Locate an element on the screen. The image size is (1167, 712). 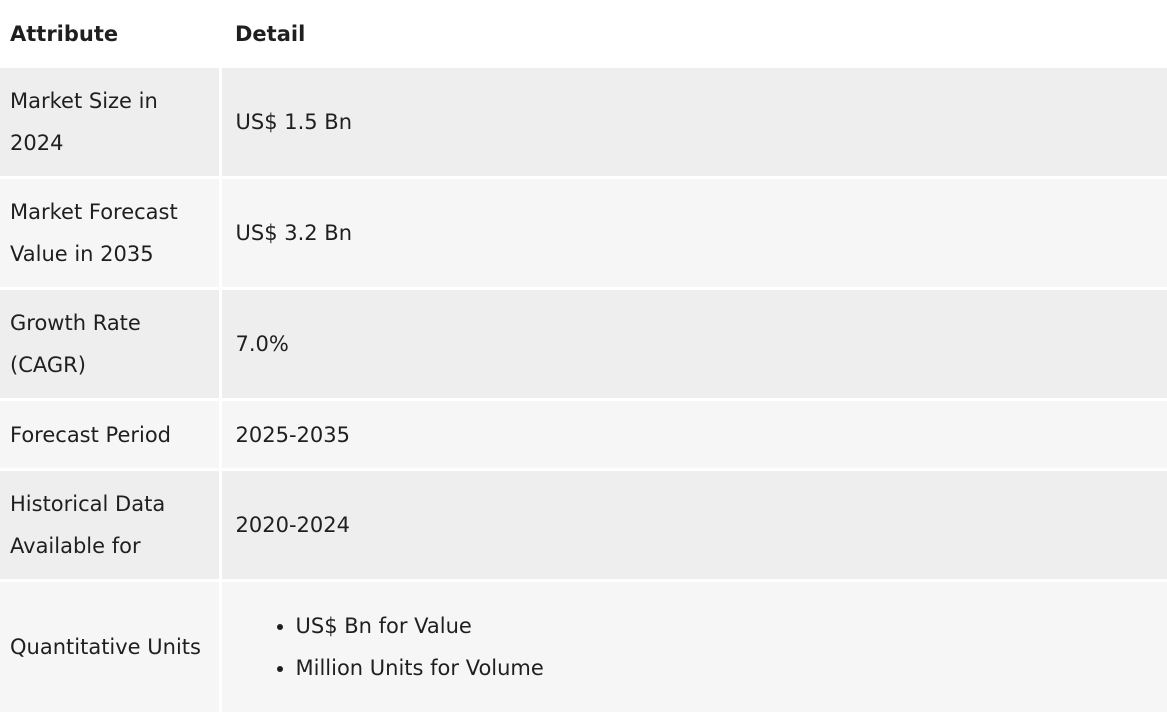
detail-cell: 2025-2035 is located at coordinates (693, 435).